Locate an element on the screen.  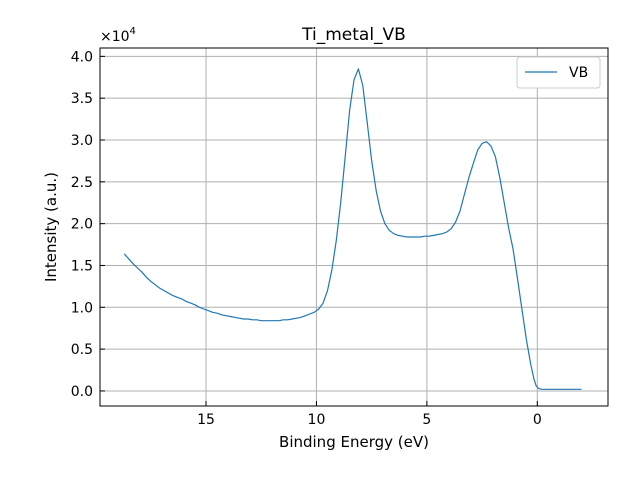
y-tick-label: 2.5 is located at coordinates (82, 183).